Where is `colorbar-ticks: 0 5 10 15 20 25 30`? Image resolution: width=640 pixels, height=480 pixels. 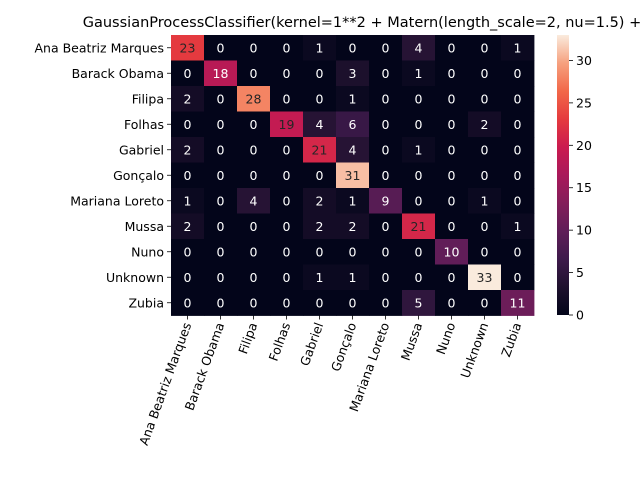 colorbar-ticks: 0 5 10 15 20 25 30 is located at coordinates (580, 188).